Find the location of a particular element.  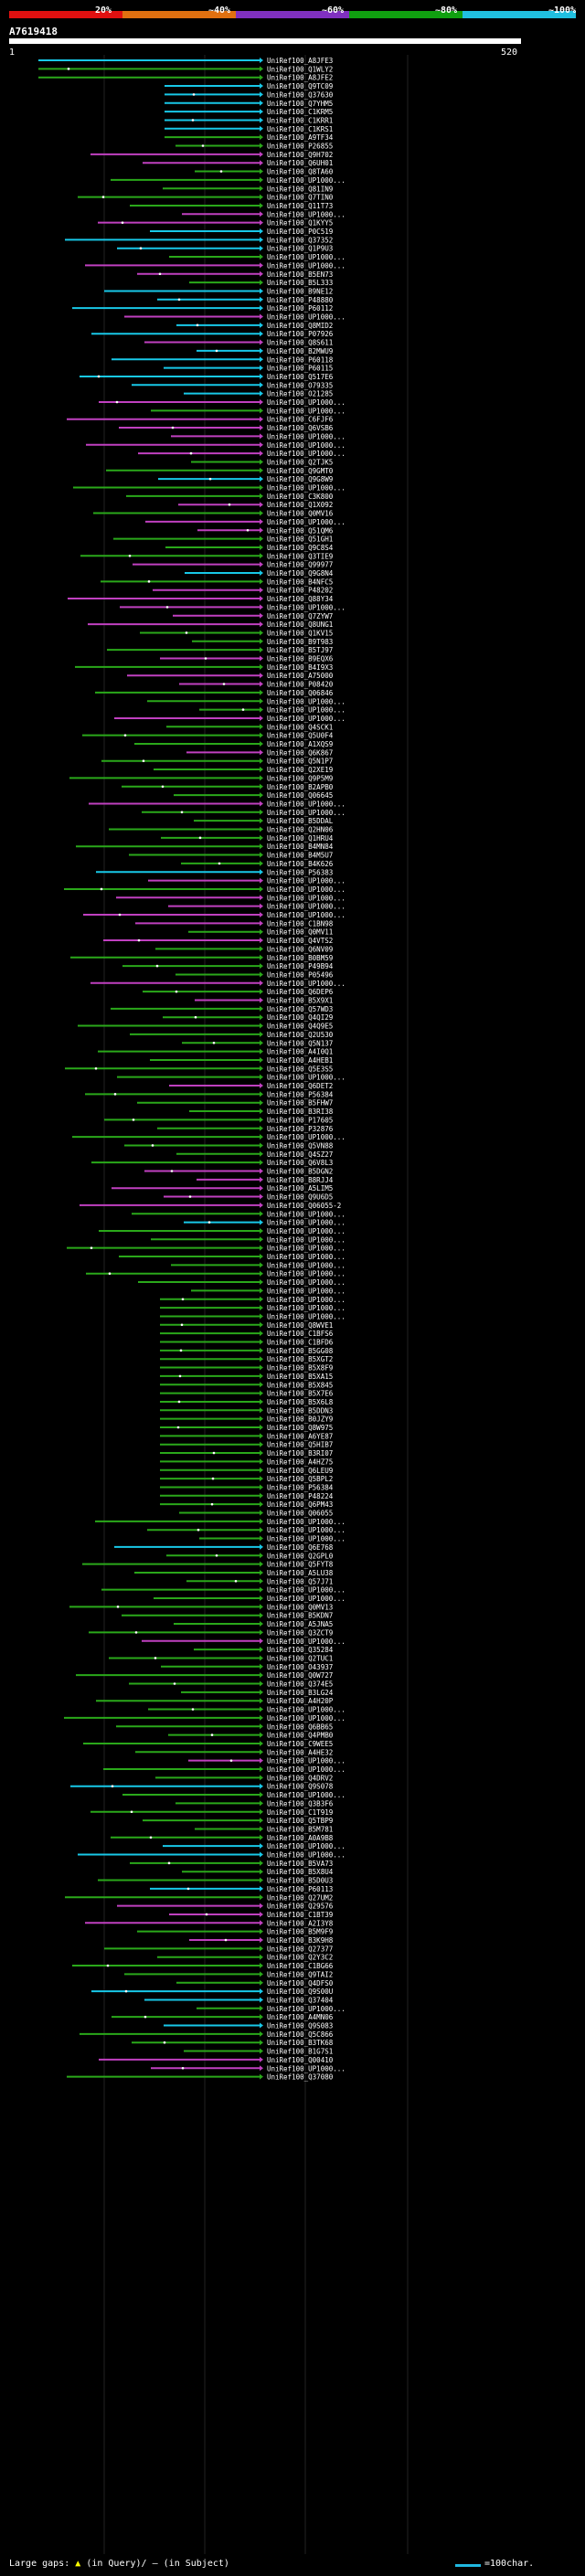

hit-label: UniRef100_B8RJJ4 is located at coordinates (300, 1180).